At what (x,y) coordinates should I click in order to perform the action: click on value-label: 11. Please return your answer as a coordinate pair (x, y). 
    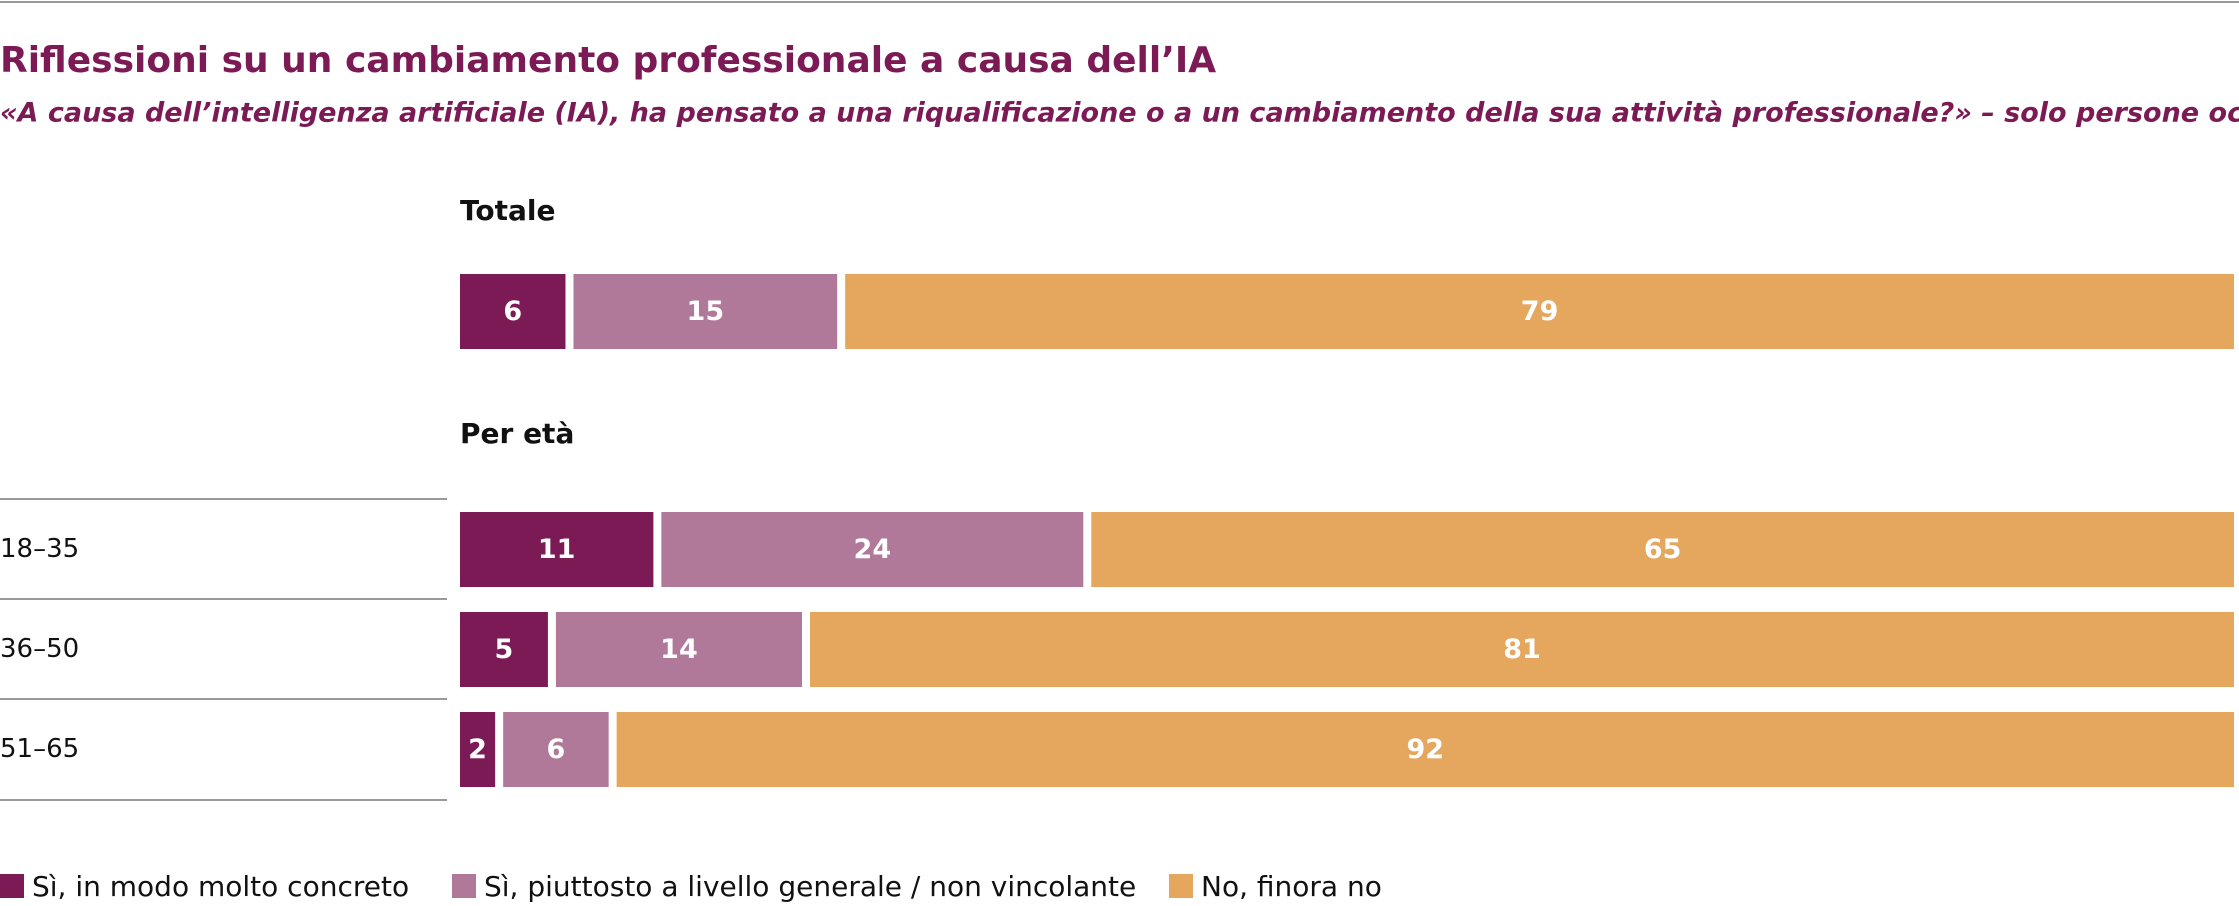
    Looking at the image, I should click on (557, 549).